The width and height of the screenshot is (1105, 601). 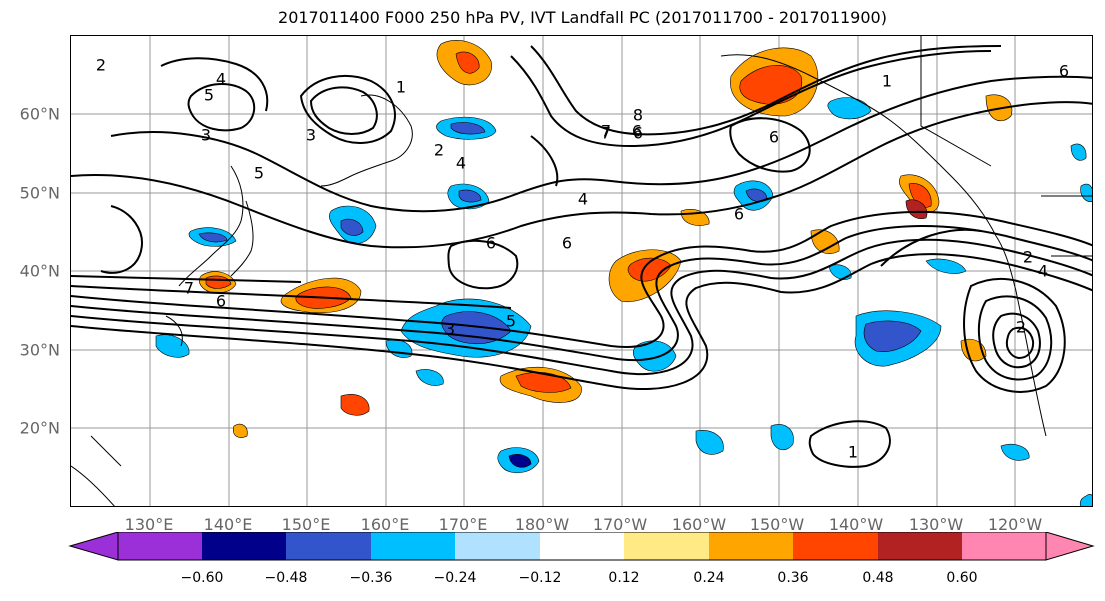 What do you see at coordinates (228, 524) in the screenshot?
I see `lon-label-140e: 140°E` at bounding box center [228, 524].